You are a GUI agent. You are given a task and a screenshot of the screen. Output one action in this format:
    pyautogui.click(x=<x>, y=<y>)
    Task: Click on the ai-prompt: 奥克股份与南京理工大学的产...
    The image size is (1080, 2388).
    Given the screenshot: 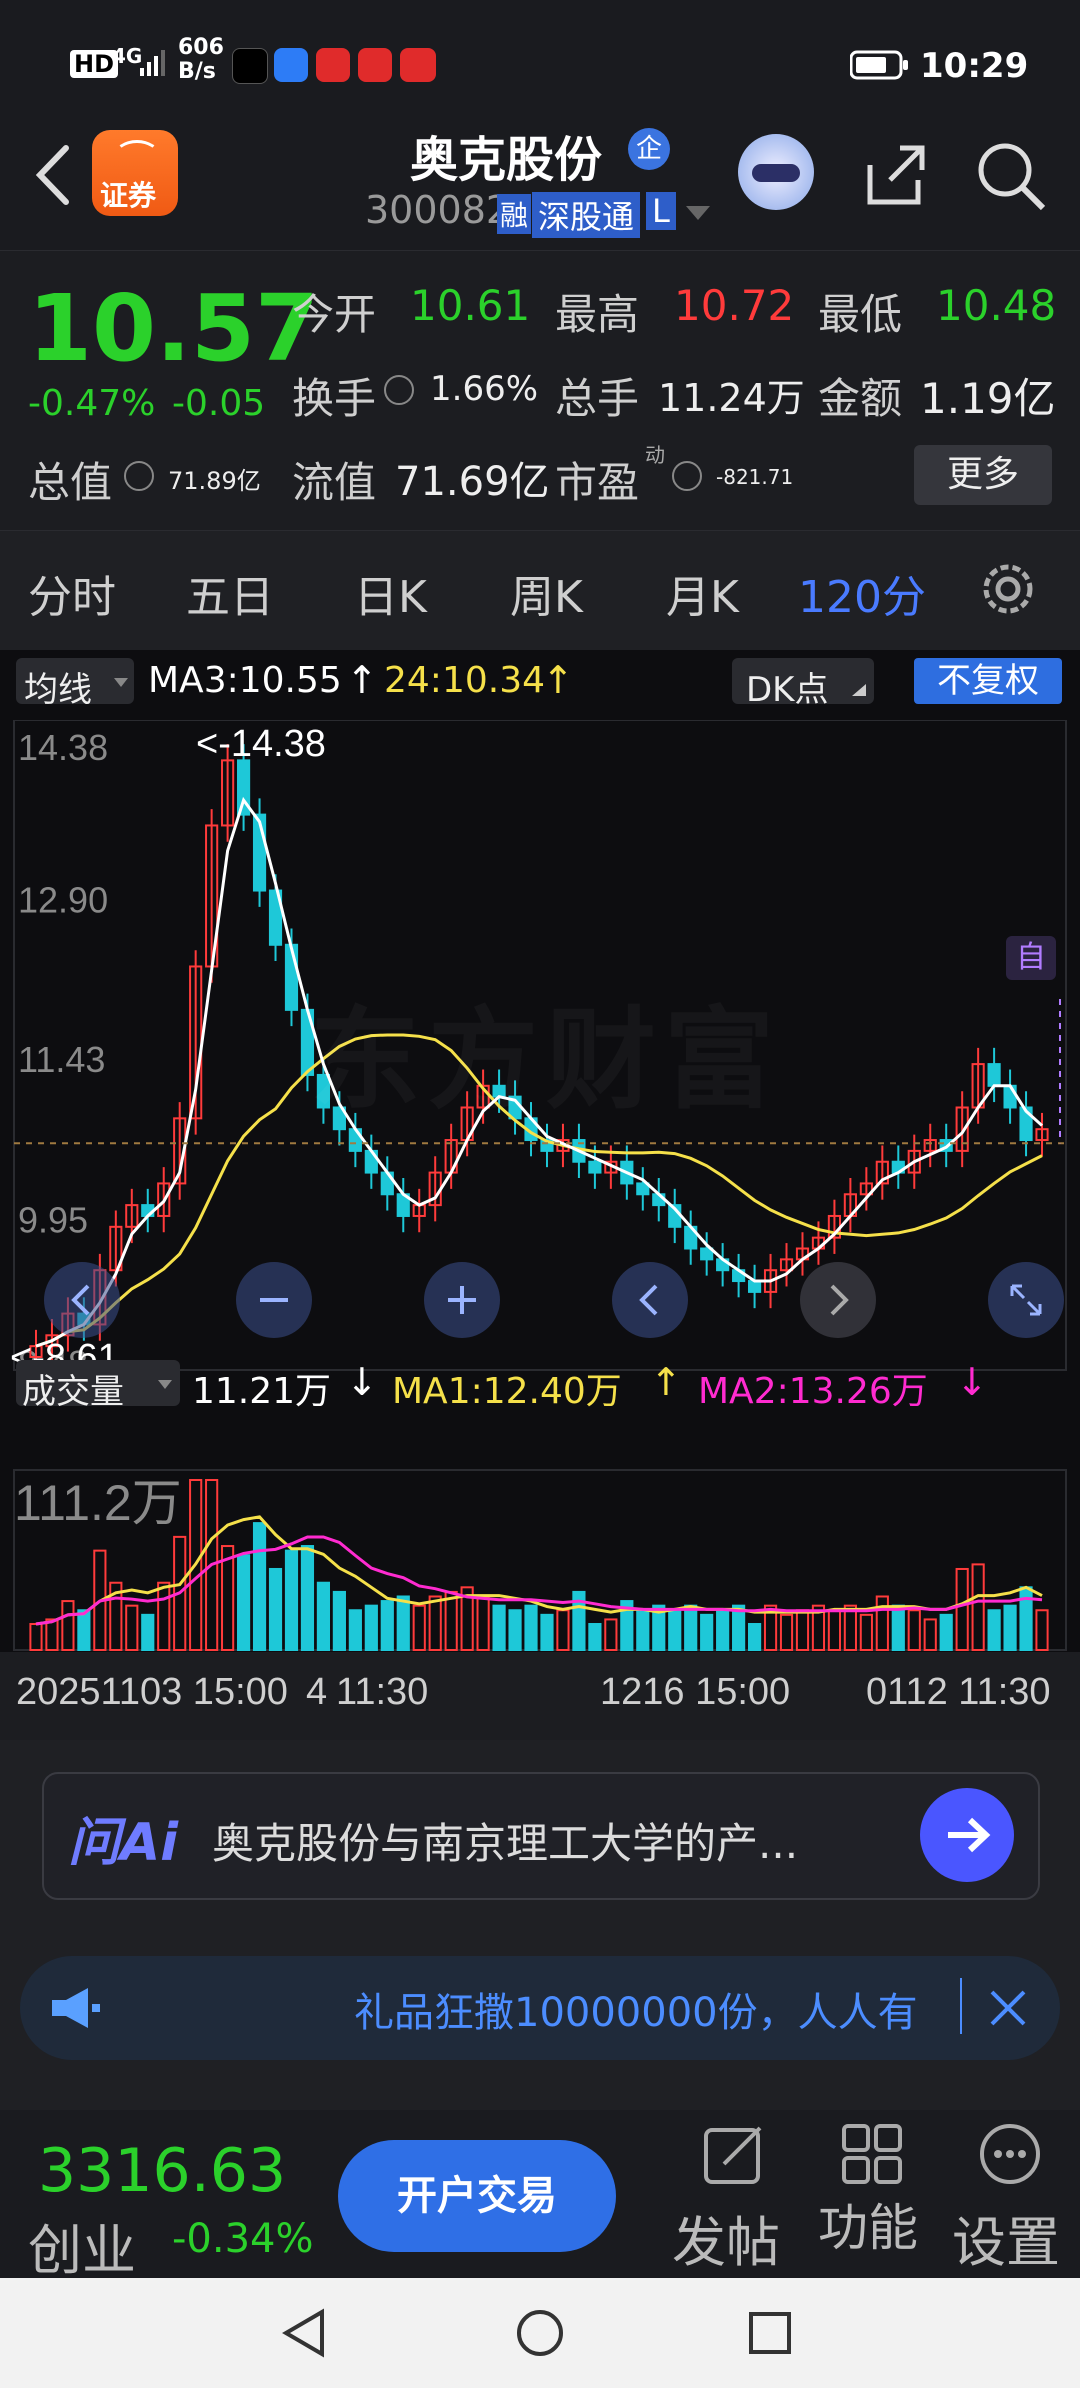 What is the action you would take?
    pyautogui.click(x=505, y=1843)
    